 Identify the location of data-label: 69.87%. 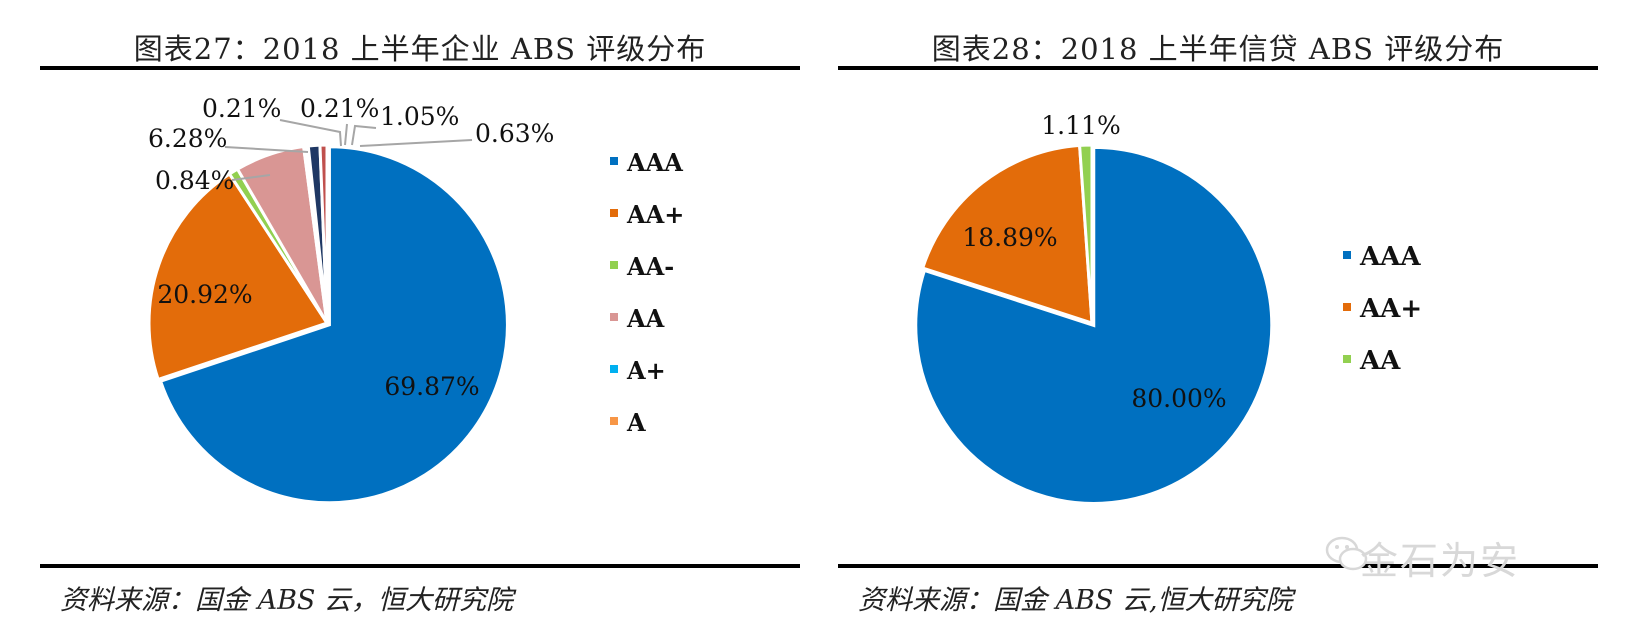
(431, 386).